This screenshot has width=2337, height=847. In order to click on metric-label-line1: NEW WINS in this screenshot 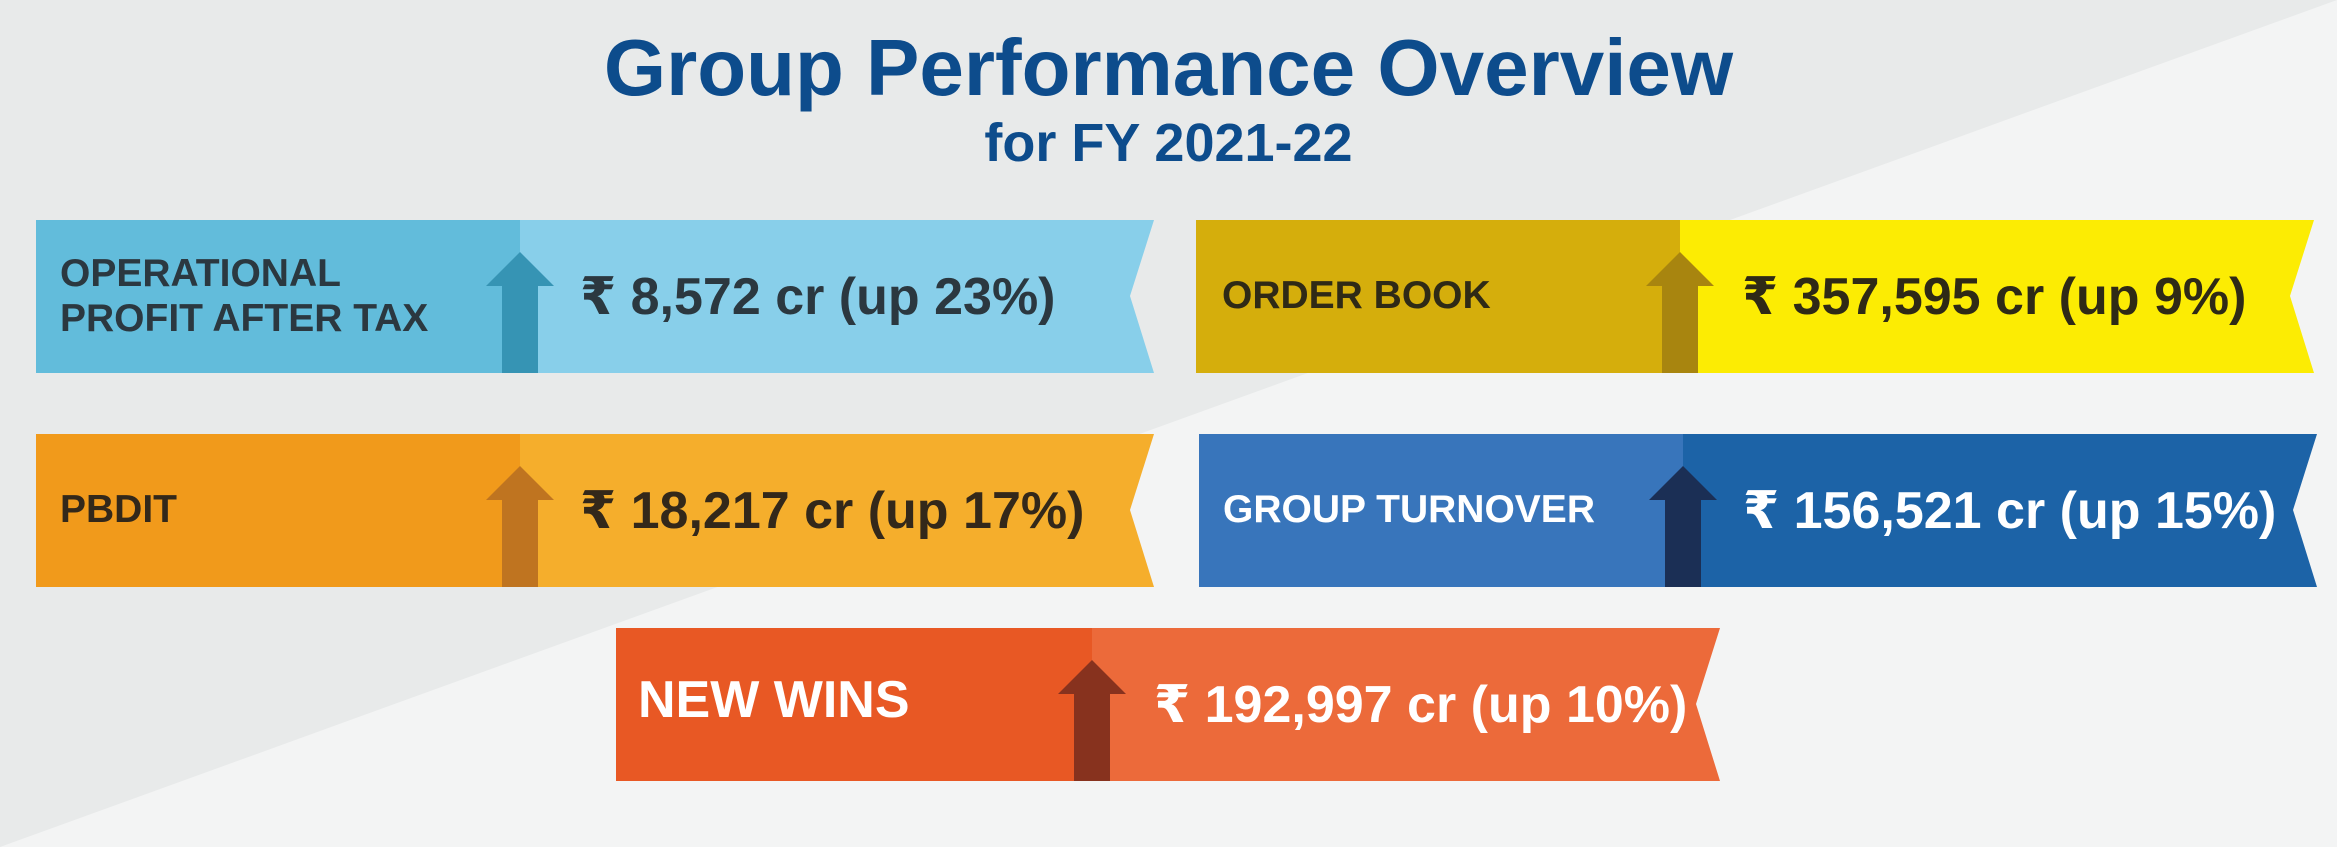, I will do `click(774, 700)`.